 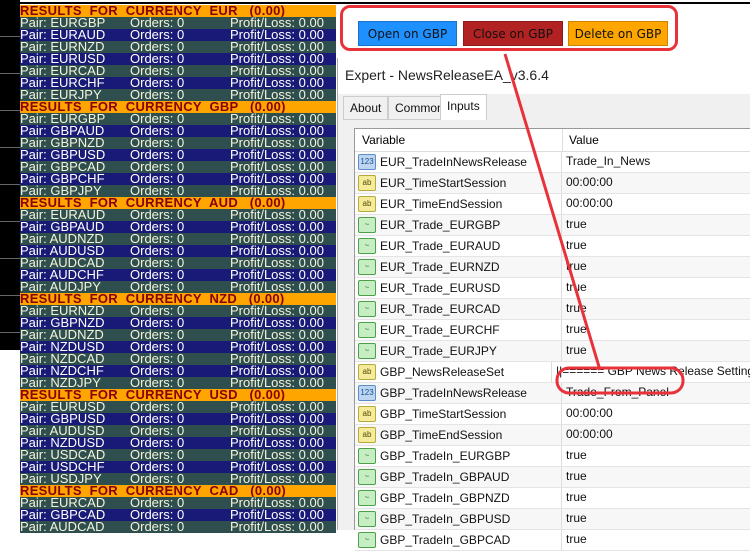 What do you see at coordinates (552, 225) in the screenshot?
I see `input-row: ~ EUR_Trade_EURGBP true` at bounding box center [552, 225].